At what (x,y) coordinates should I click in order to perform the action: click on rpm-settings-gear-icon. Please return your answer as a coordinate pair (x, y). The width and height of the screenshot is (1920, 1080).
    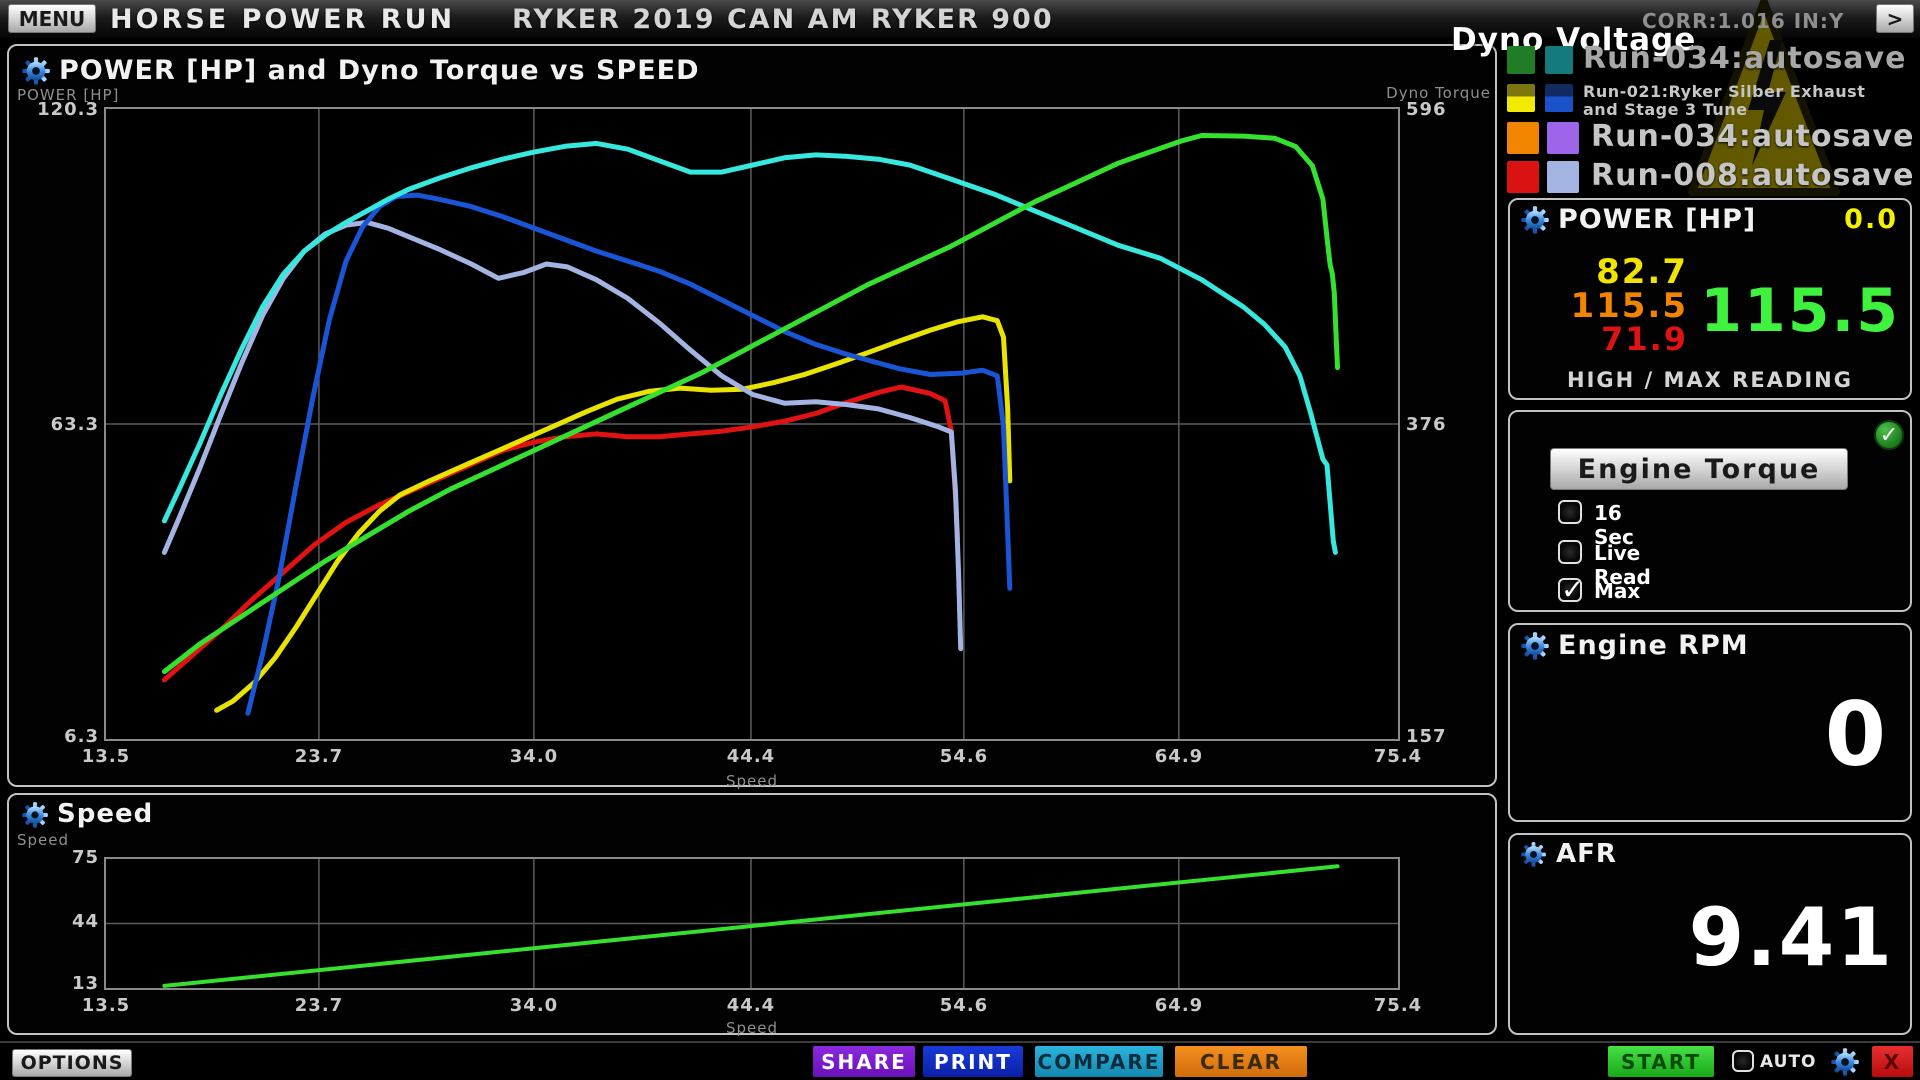
    Looking at the image, I should click on (1535, 646).